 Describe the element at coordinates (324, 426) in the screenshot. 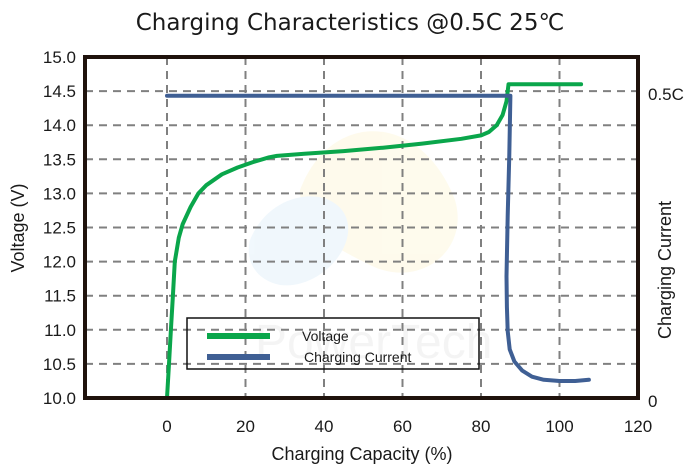

I see `x-tick-label: 40` at that location.